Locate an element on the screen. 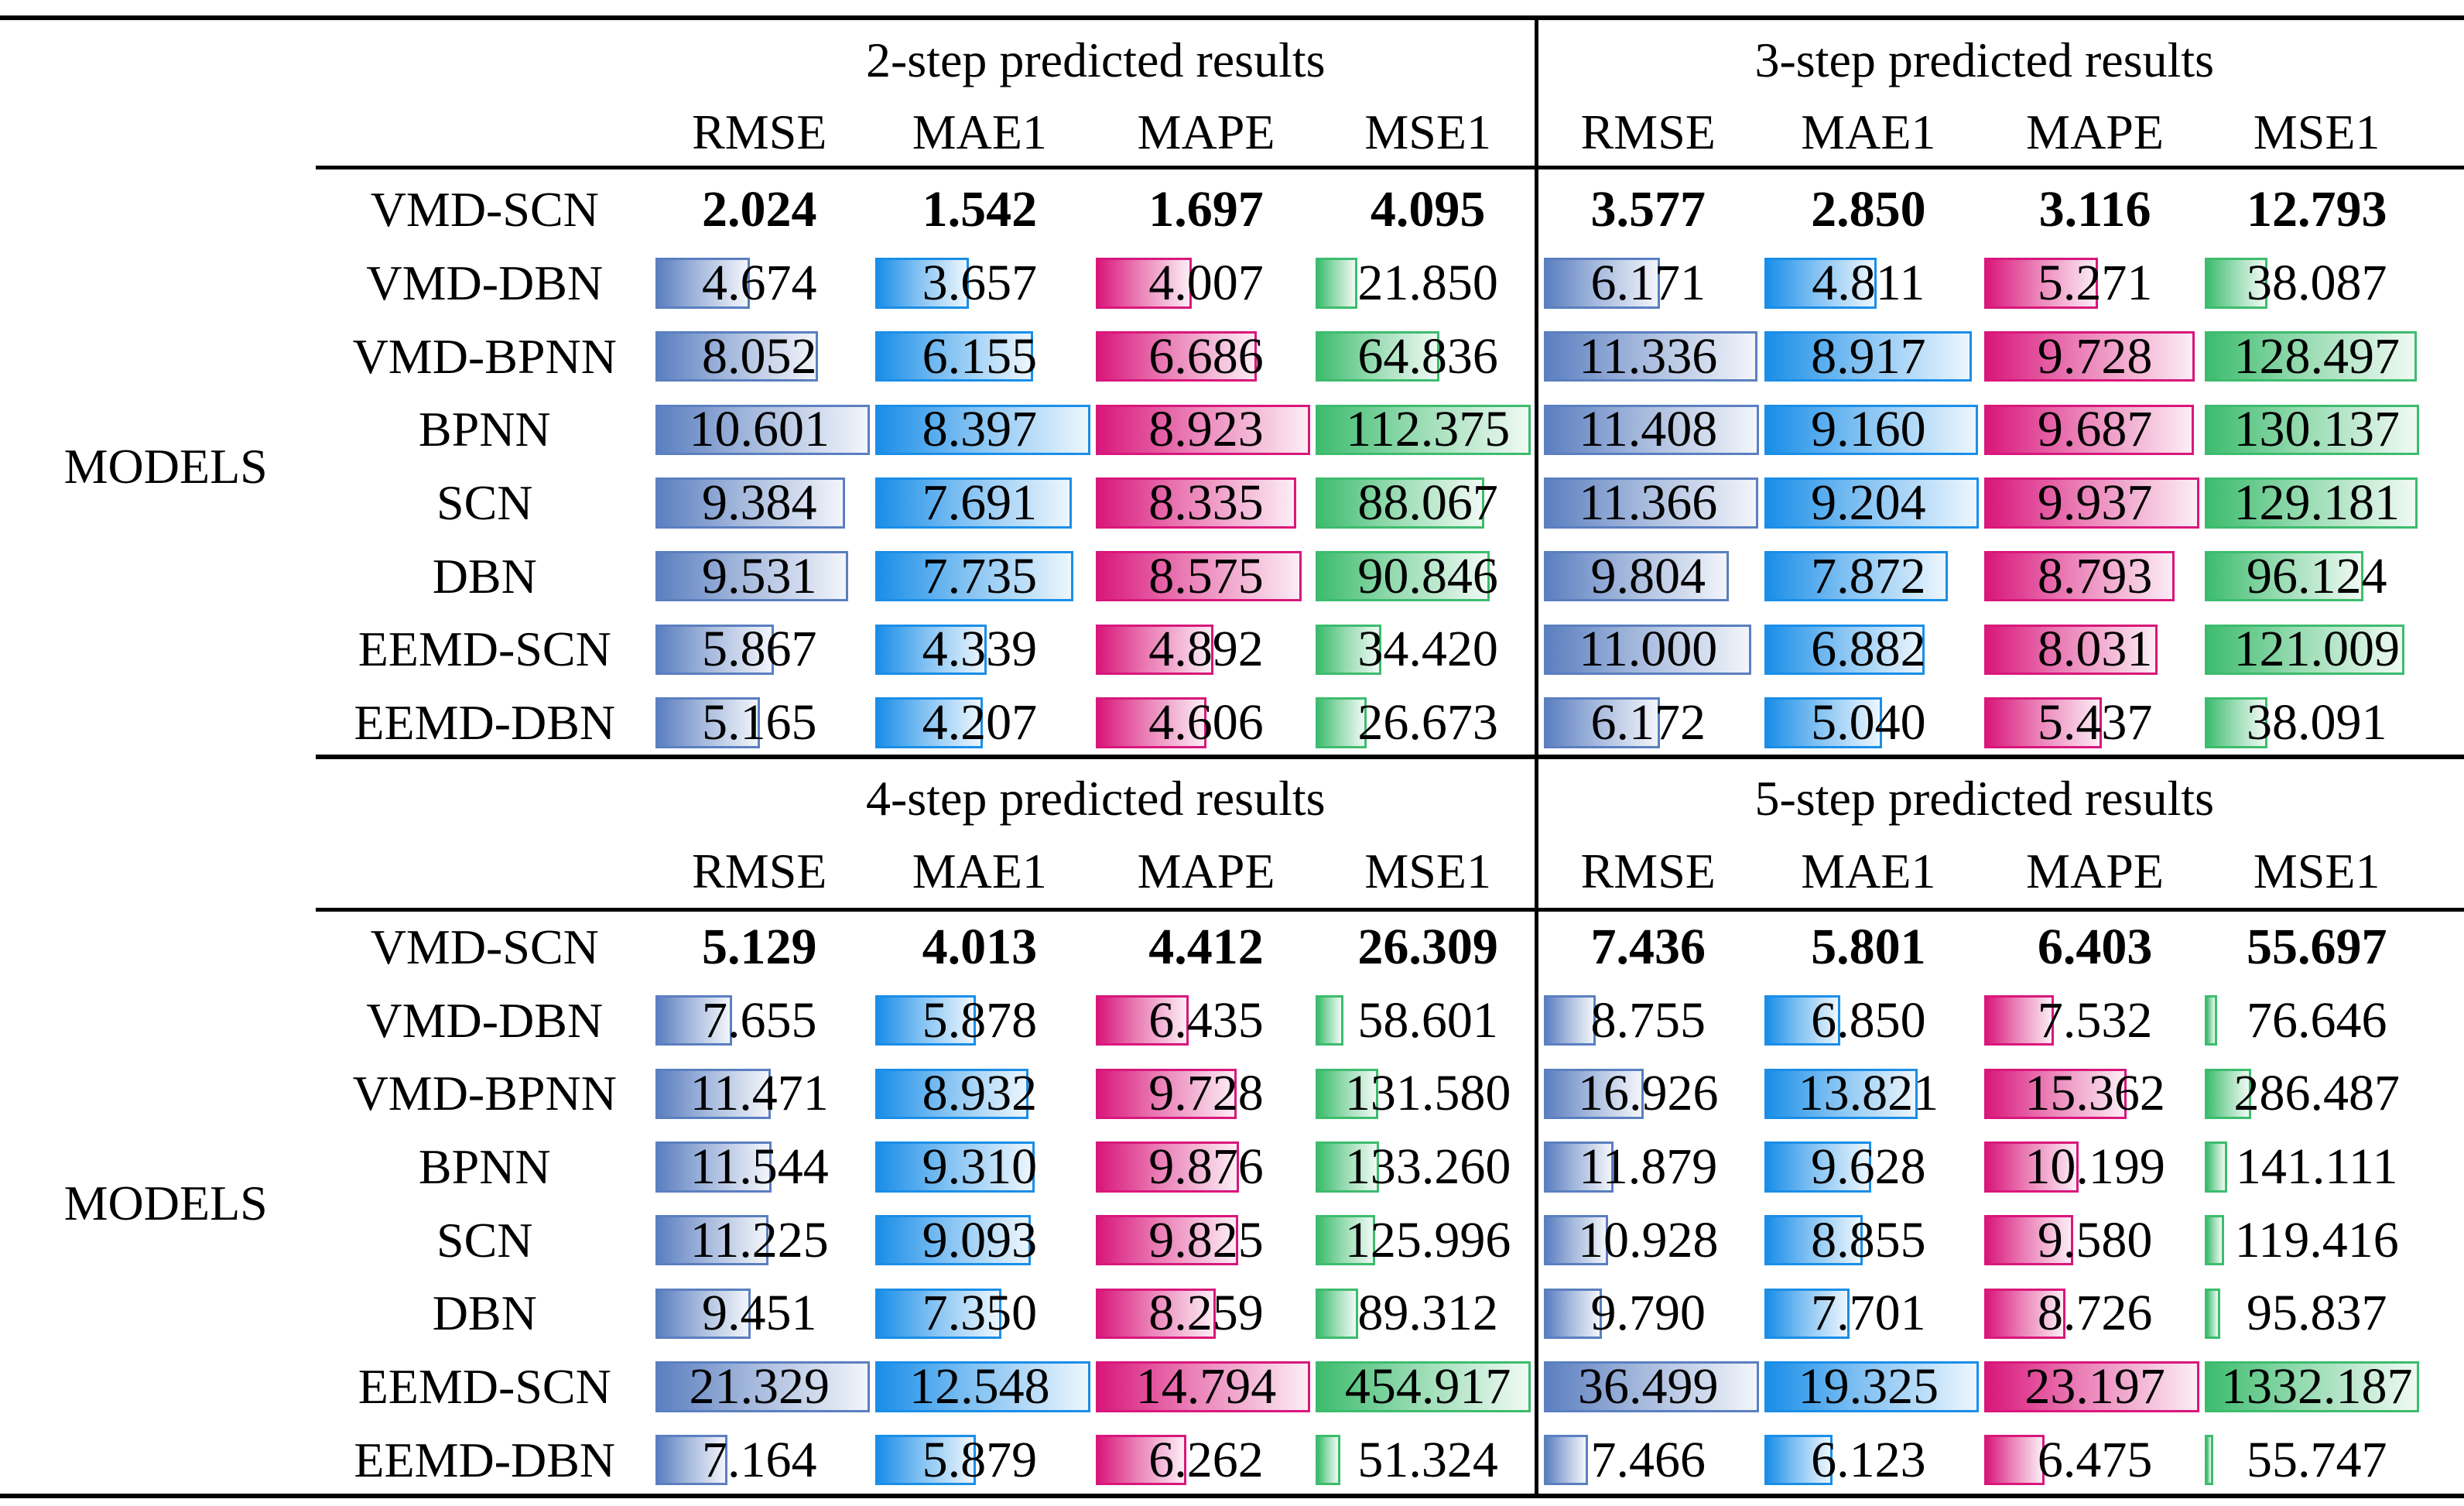 This screenshot has width=2464, height=1506. cell-value: 21.850 is located at coordinates (1427, 282).